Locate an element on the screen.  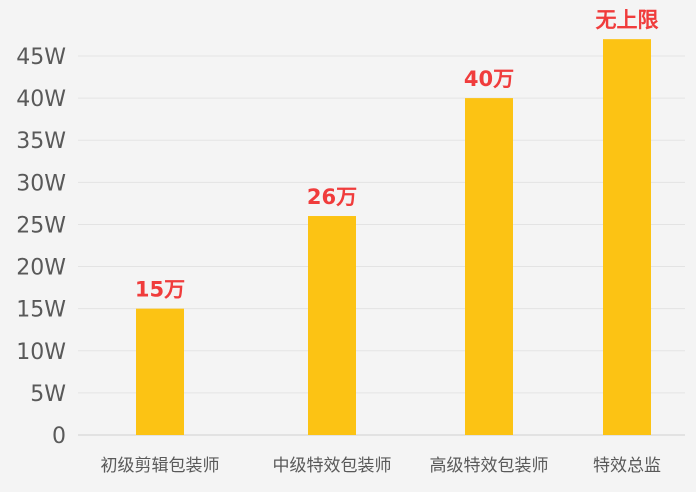
data-label: 40万 is located at coordinates (489, 79).